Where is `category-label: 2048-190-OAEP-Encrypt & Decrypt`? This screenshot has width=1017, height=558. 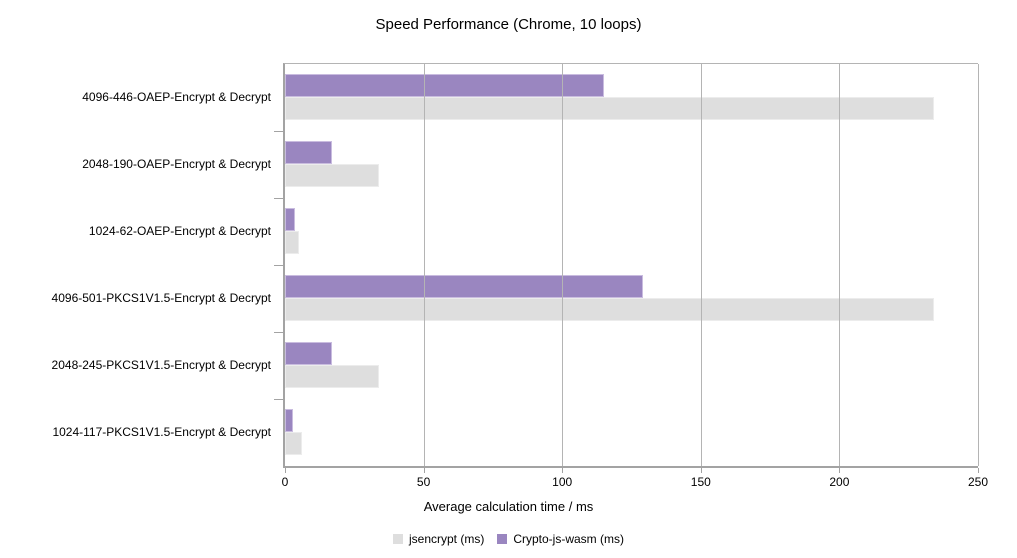 category-label: 2048-190-OAEP-Encrypt & Decrypt is located at coordinates (176, 164).